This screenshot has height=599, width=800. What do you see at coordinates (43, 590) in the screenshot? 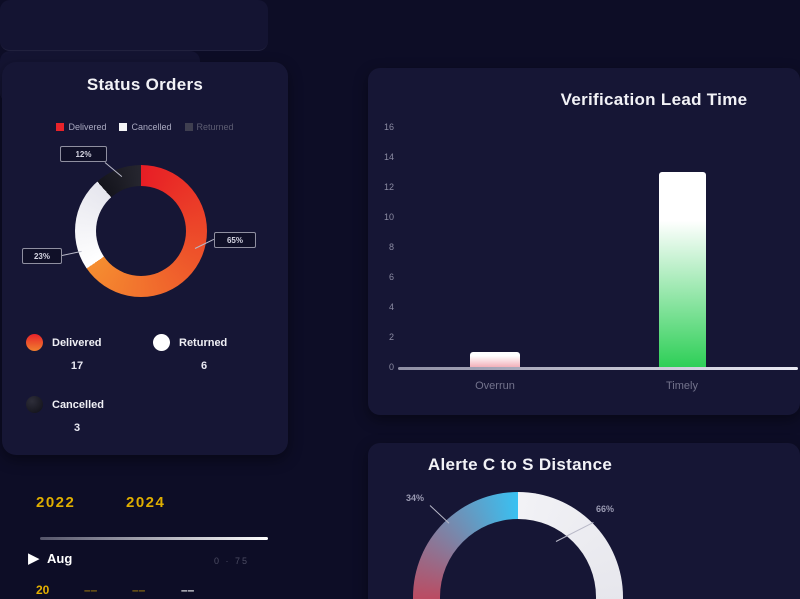
I see `timeline-tick-label: 20` at bounding box center [43, 590].